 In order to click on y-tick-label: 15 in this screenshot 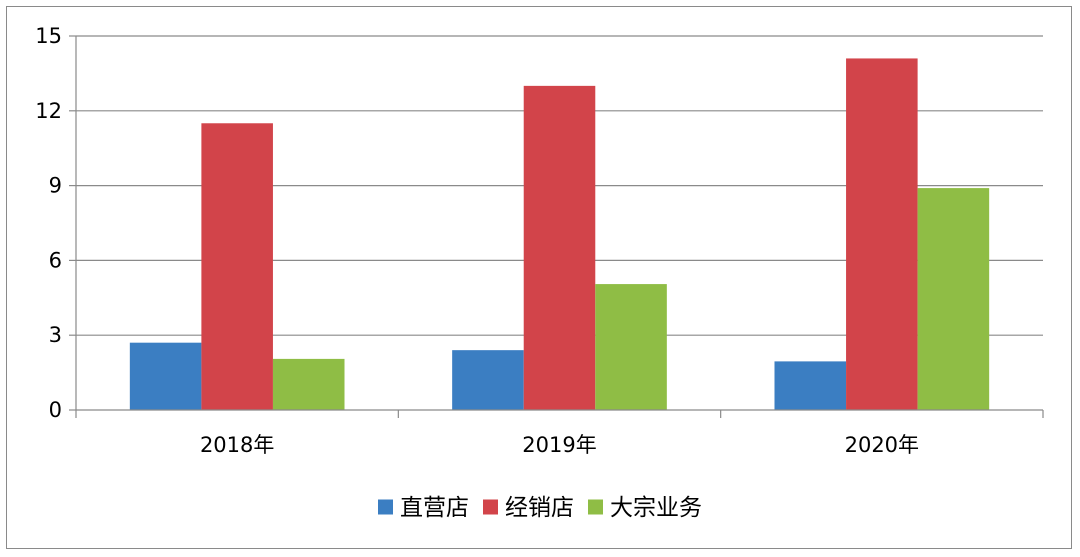, I will do `click(48, 36)`.